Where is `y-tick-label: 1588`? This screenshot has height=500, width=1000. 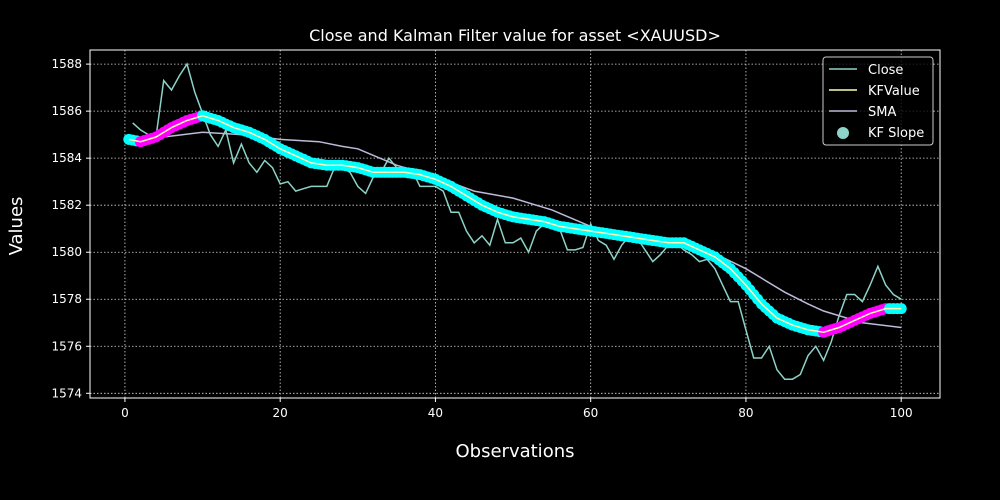 y-tick-label: 1588 is located at coordinates (66, 64).